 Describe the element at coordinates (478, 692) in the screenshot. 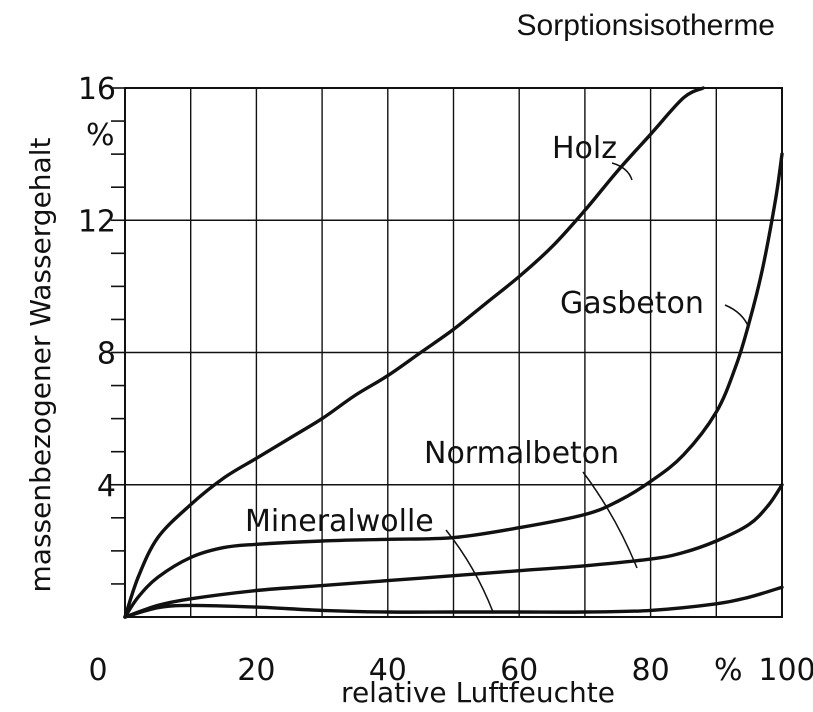

I see `x-axis-label: relative Luftfeuchte` at that location.